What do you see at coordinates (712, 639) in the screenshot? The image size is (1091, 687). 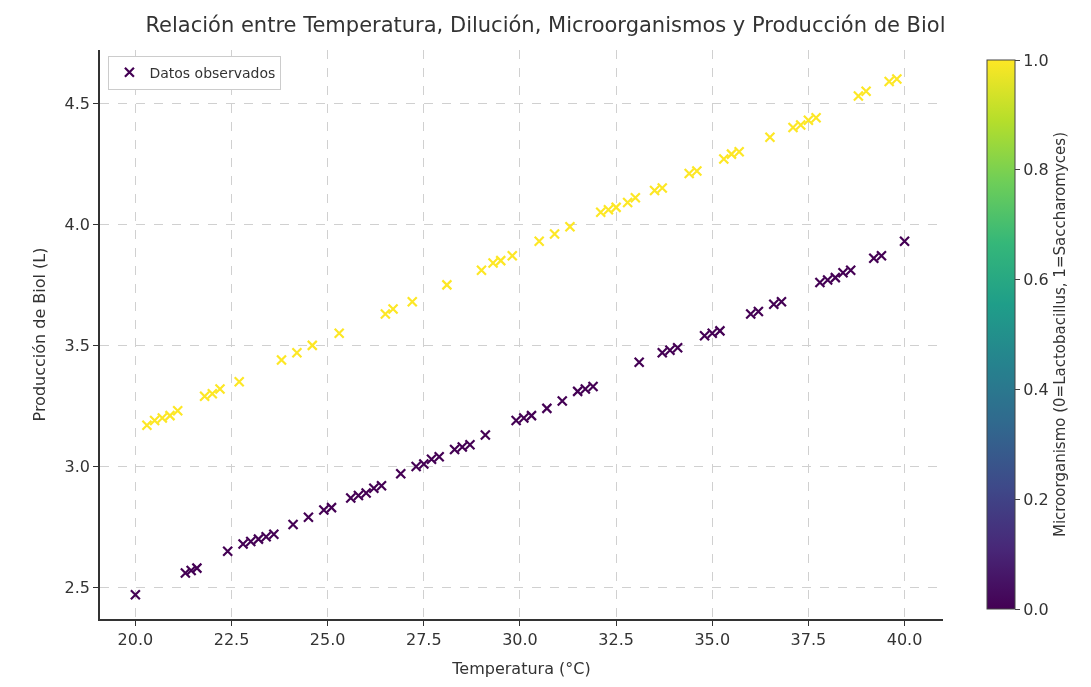 I see `x-tick-label: 35.0` at bounding box center [712, 639].